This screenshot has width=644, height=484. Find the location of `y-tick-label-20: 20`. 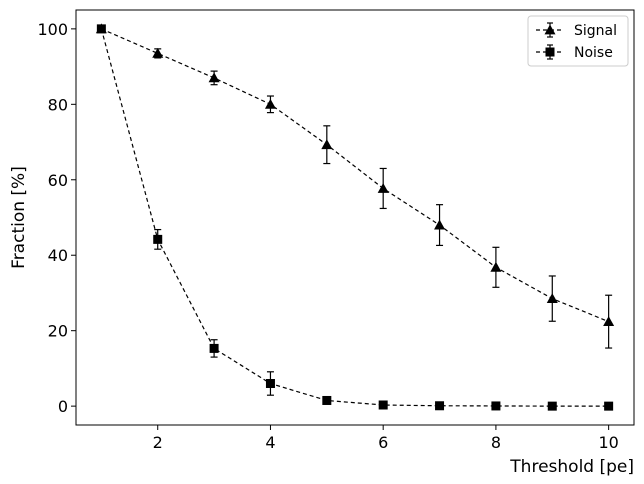

y-tick-label-20: 20 is located at coordinates (58, 331).